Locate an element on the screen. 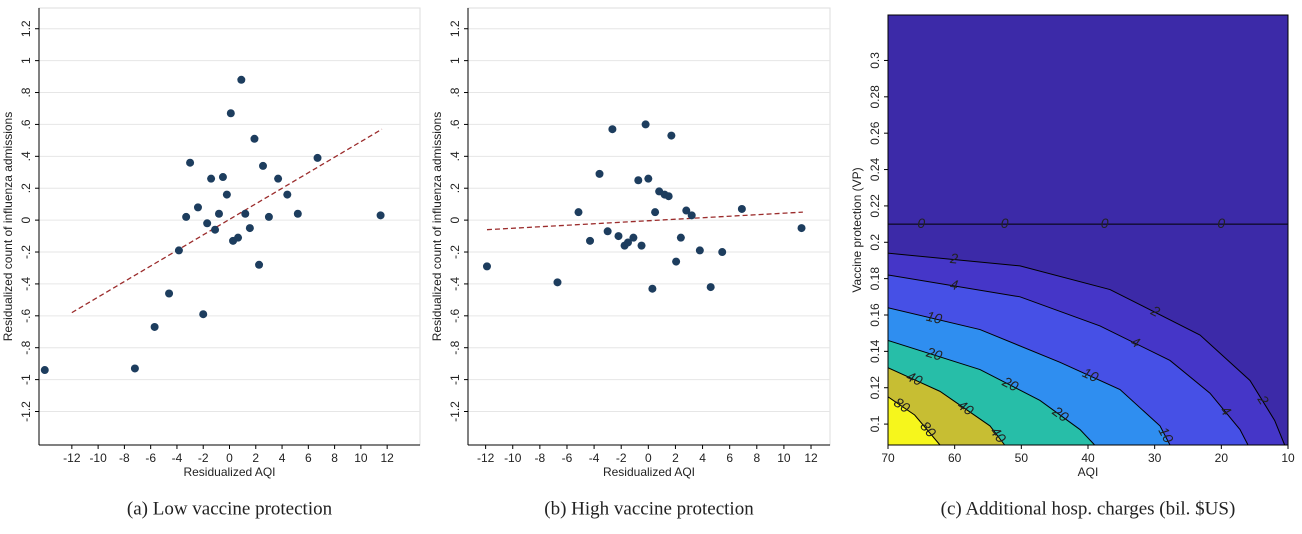  x-tick-label: -2 is located at coordinates (621, 458).